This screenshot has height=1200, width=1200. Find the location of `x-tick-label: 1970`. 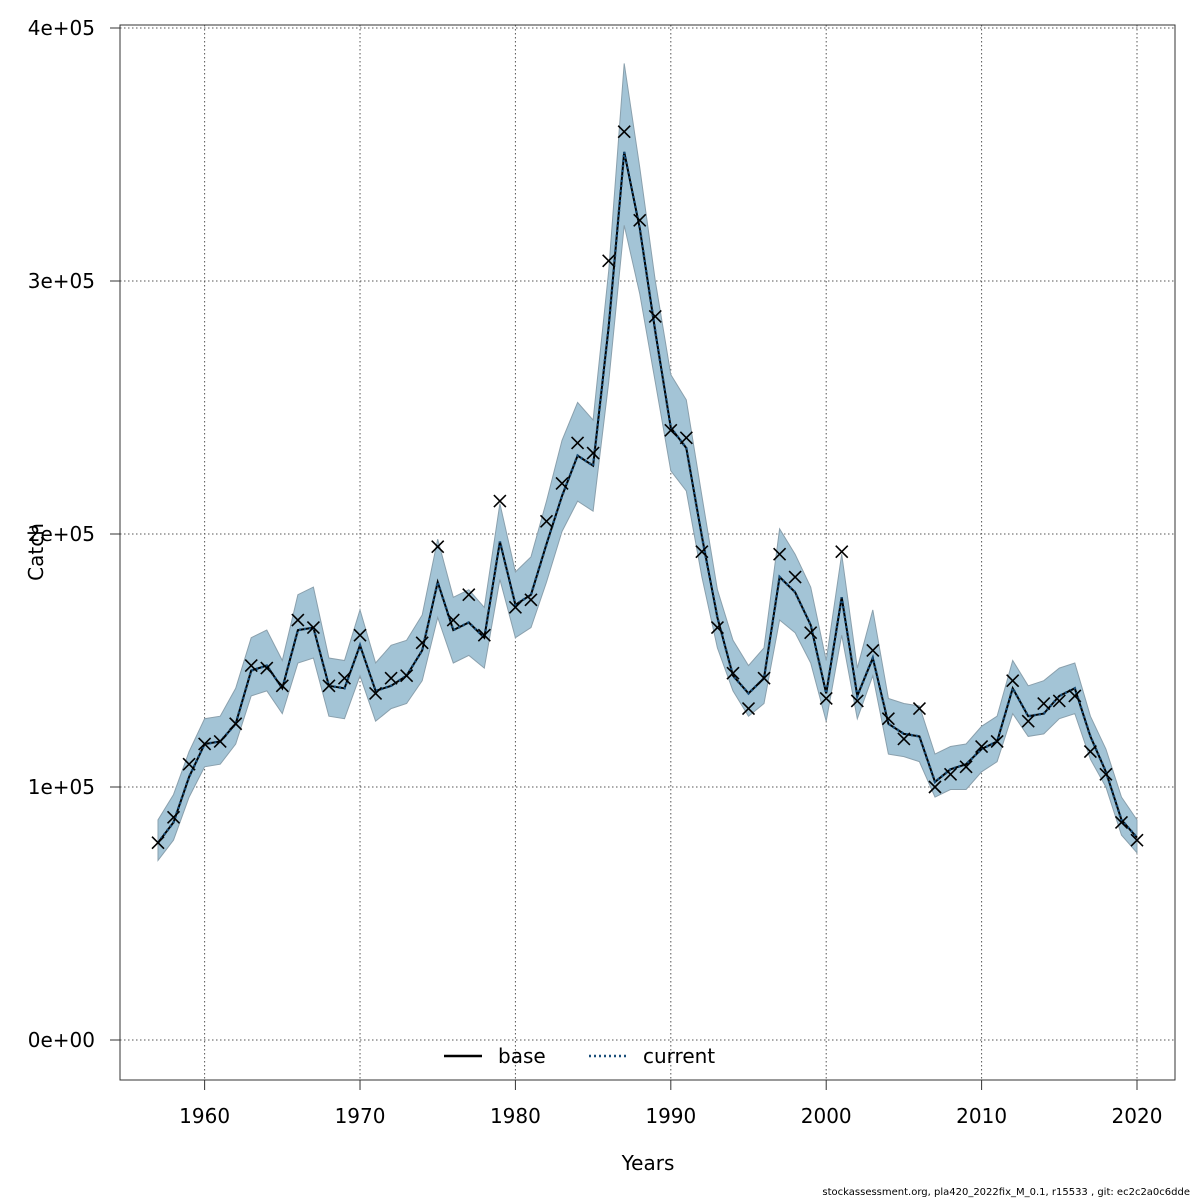

x-tick-label: 1970 is located at coordinates (360, 1116).